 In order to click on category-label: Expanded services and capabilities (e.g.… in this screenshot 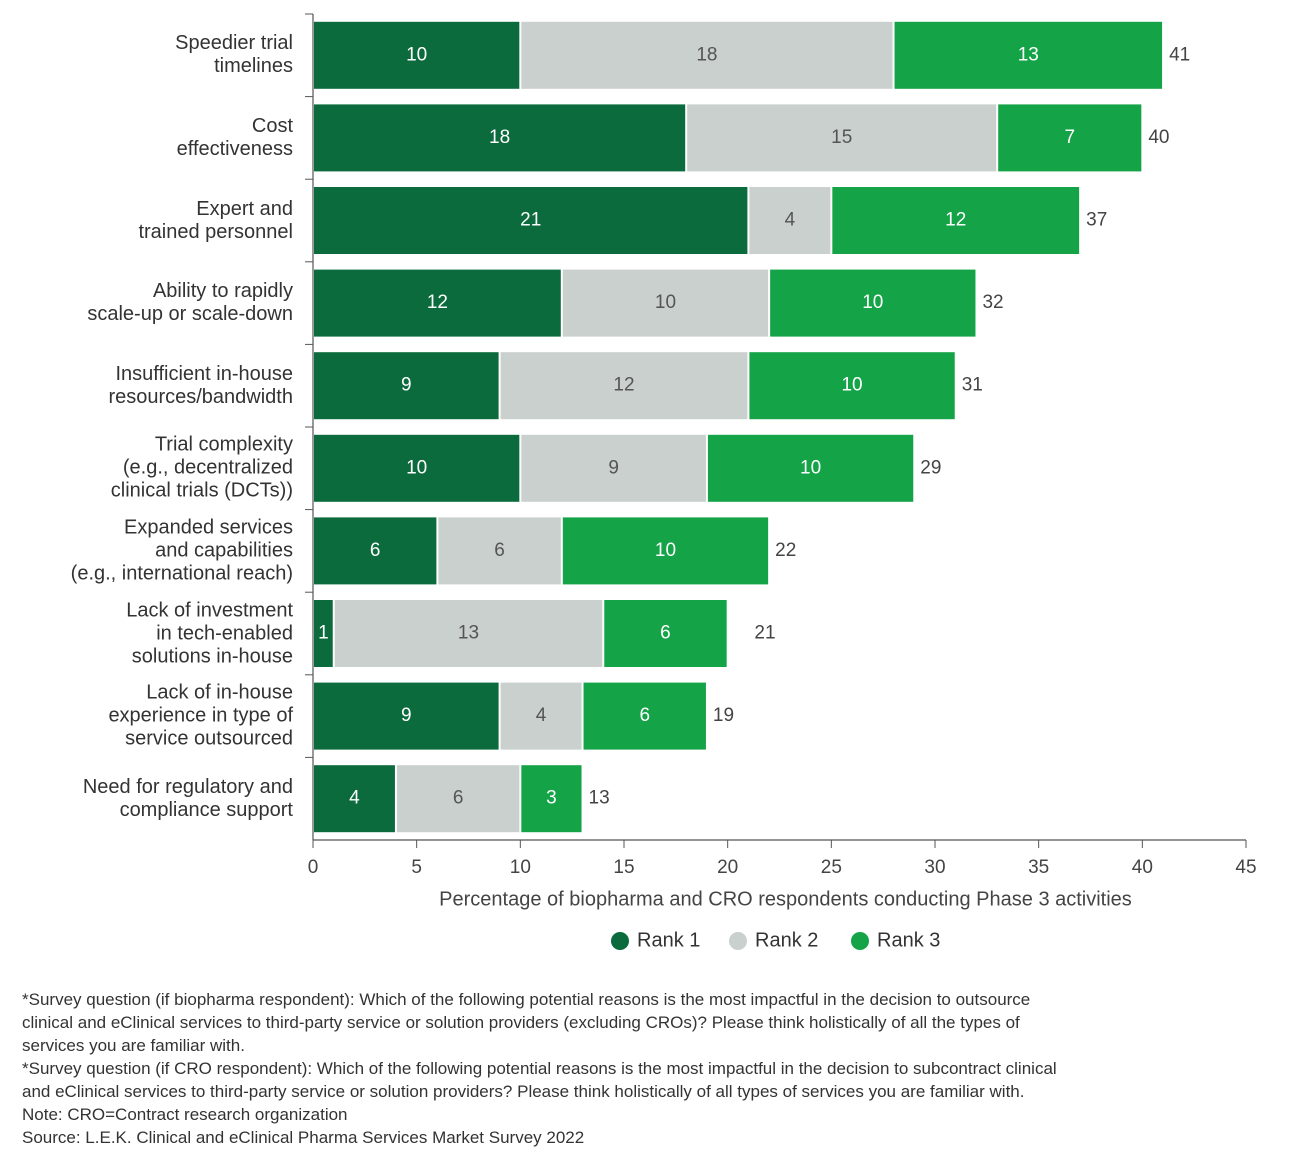, I will do `click(181, 550)`.